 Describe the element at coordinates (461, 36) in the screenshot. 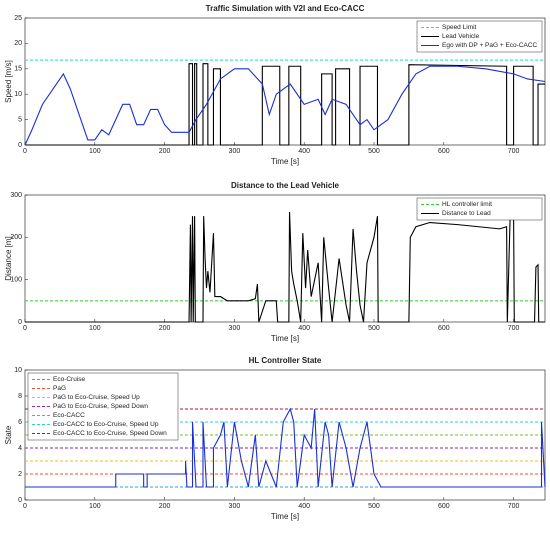

I see `legend-label: Lead Vehicle` at that location.